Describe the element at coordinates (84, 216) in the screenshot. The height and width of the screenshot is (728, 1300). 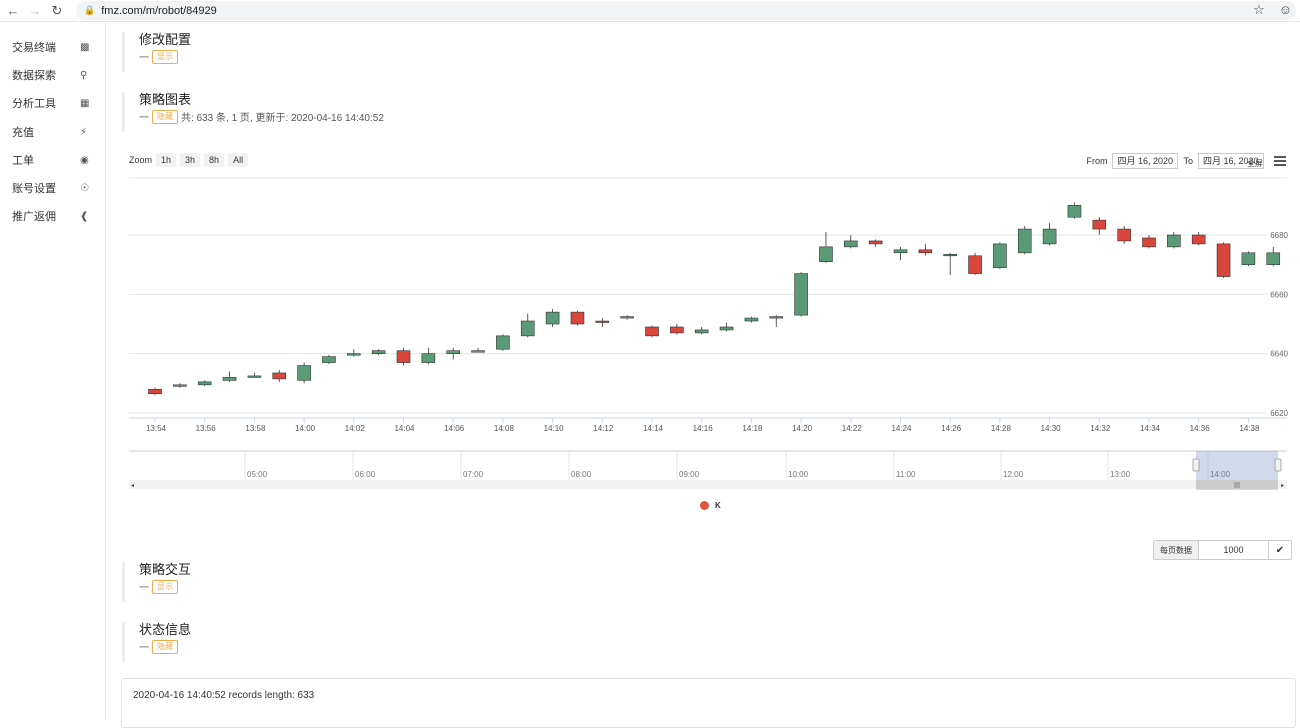
I see `share-icon: ❰` at that location.